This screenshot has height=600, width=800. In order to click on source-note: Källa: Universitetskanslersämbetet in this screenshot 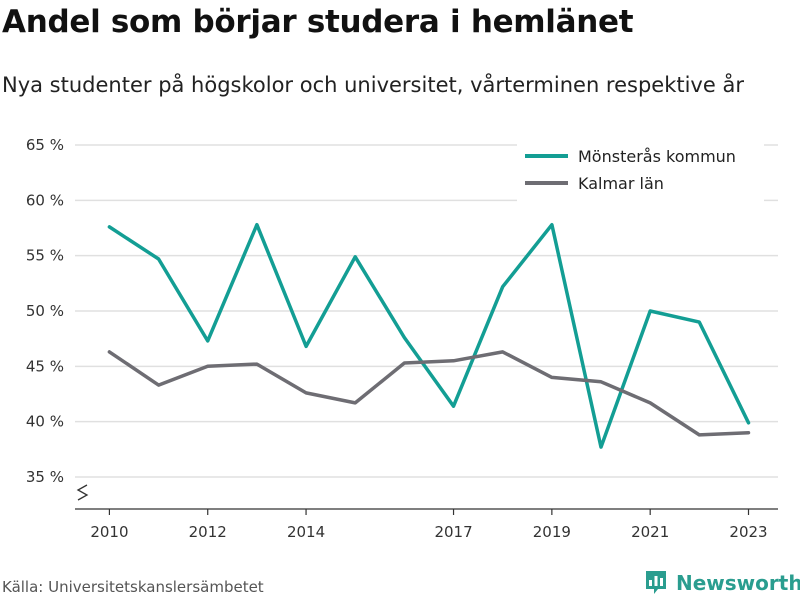, I will do `click(133, 587)`.